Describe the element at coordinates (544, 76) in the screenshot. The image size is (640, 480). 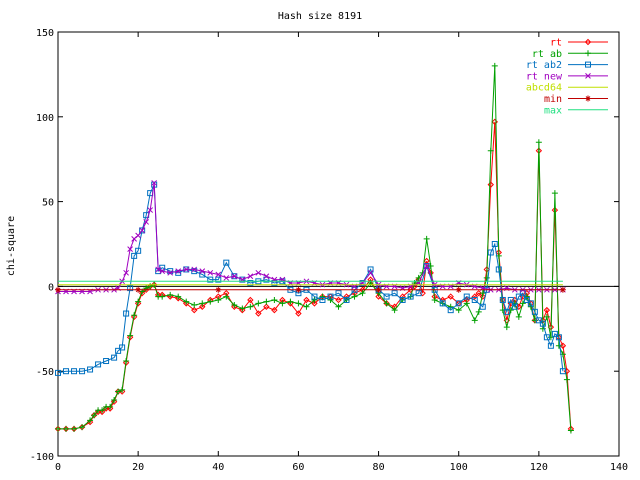
I see `legend-label: rt new` at that location.